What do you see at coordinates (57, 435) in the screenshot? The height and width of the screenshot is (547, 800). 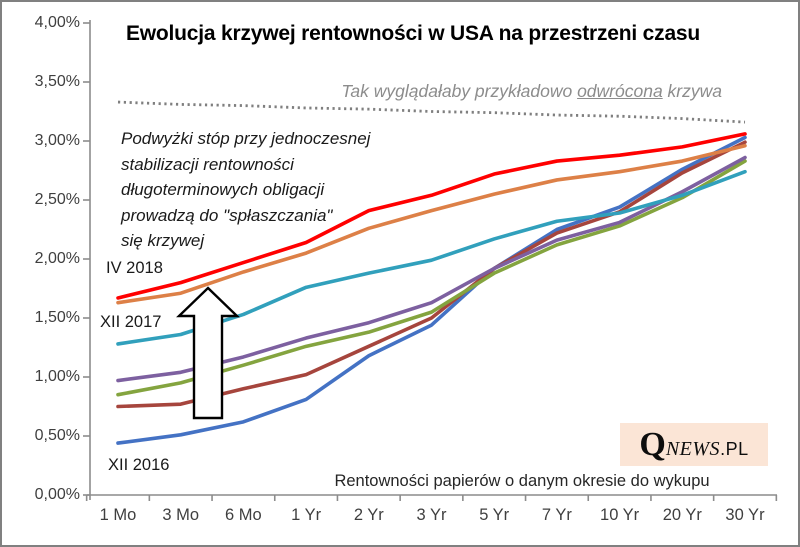 I see `y-tick-label: 0,50%` at bounding box center [57, 435].